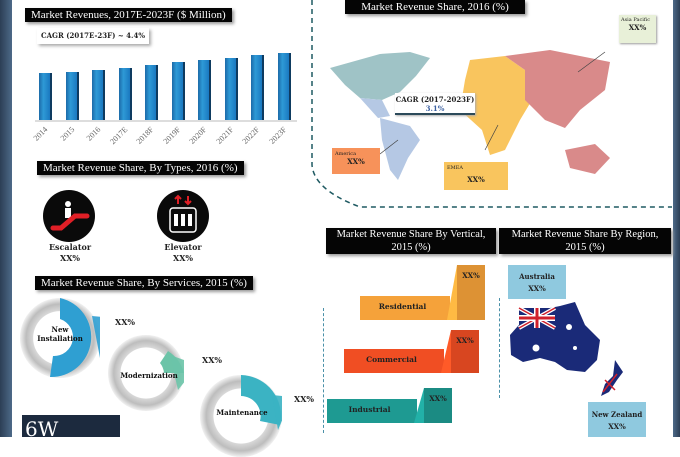  What do you see at coordinates (177, 91) in the screenshot?
I see `bar-2019F` at bounding box center [177, 91].